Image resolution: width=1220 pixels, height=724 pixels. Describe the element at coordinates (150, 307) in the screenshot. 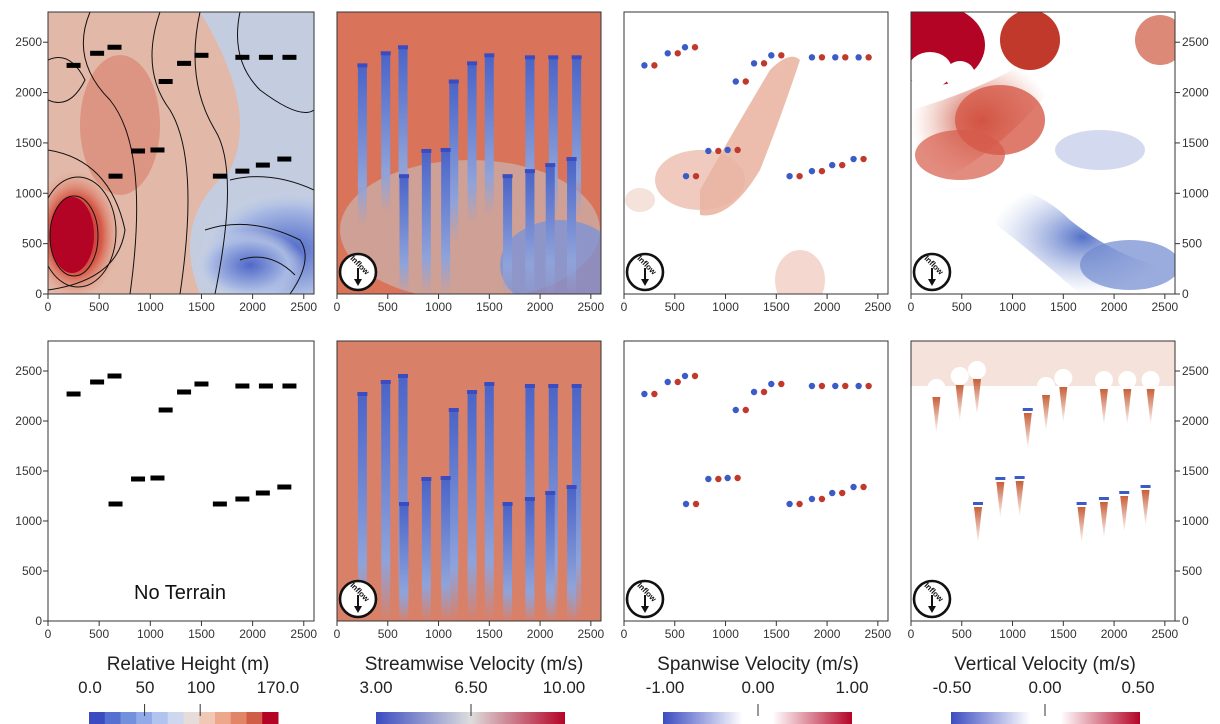

I see `x-tick-label: 1000` at that location.